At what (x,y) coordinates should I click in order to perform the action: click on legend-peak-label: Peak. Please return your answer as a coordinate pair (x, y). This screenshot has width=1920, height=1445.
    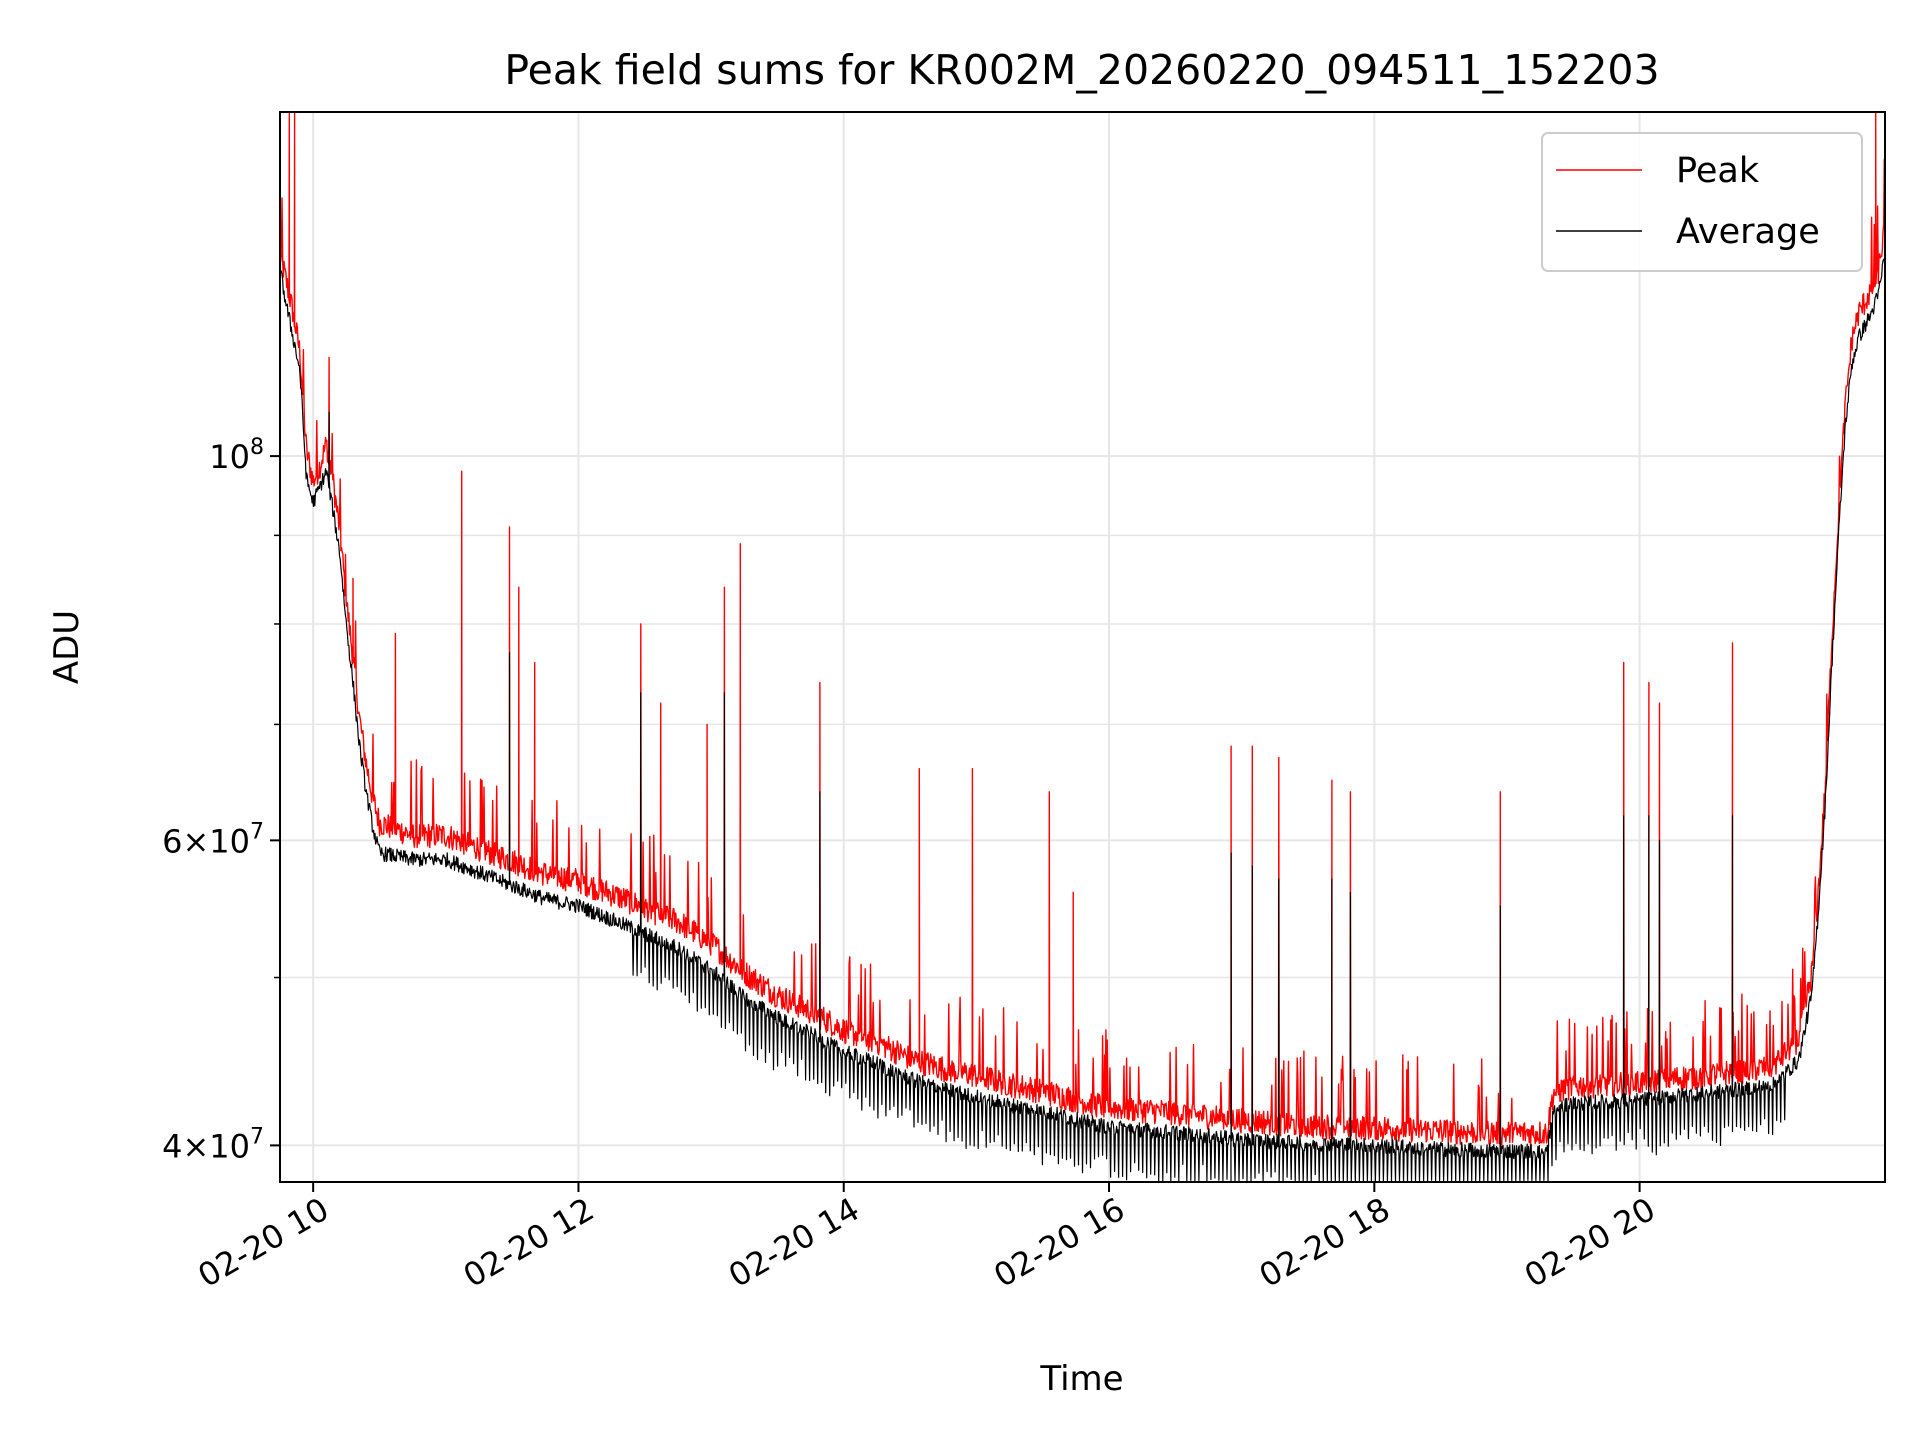
    Looking at the image, I should click on (1718, 171).